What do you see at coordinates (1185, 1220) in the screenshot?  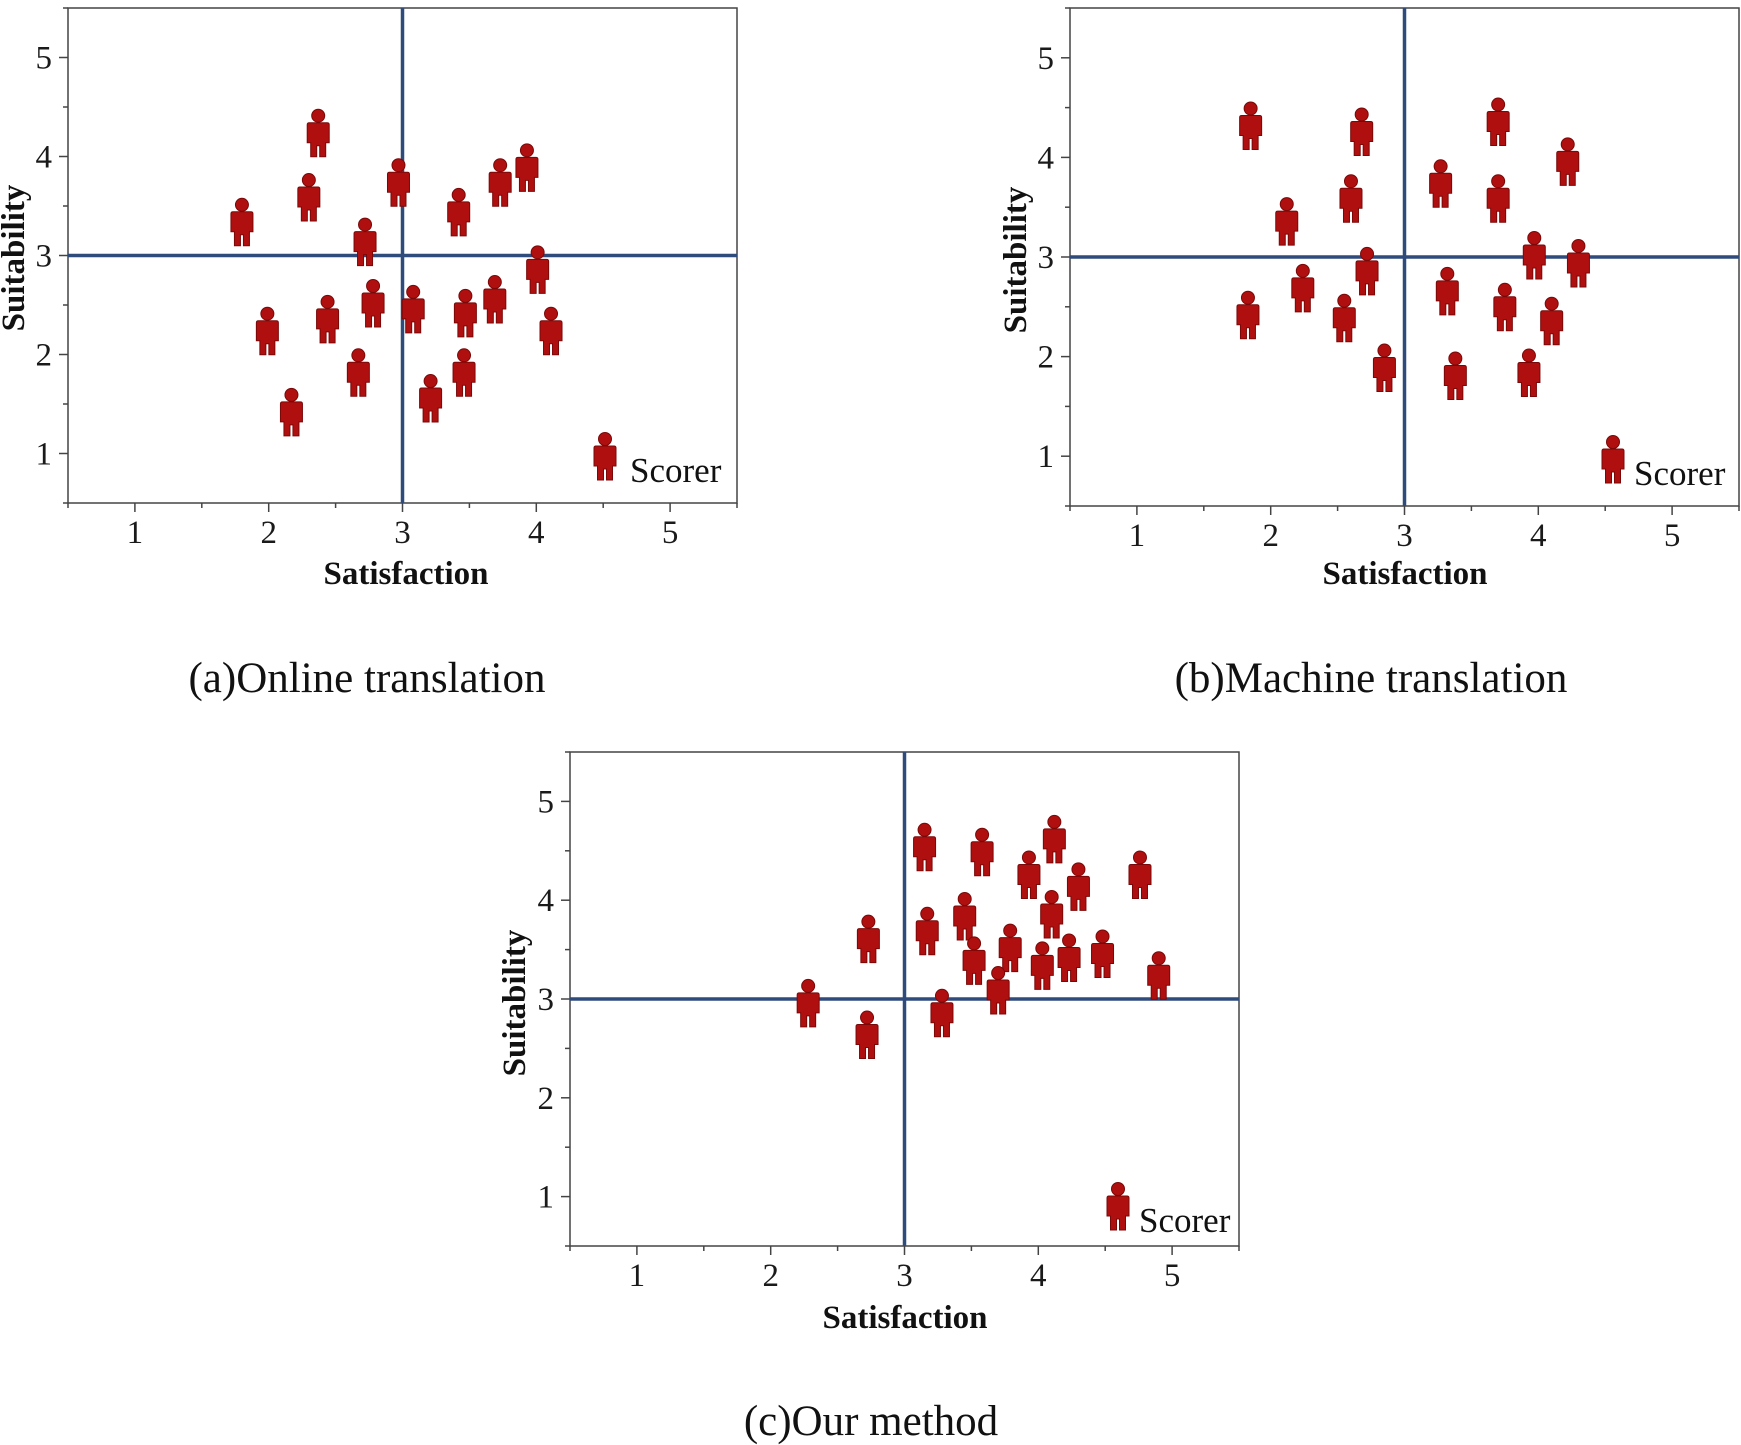 I see `legend-label: Scorer` at bounding box center [1185, 1220].